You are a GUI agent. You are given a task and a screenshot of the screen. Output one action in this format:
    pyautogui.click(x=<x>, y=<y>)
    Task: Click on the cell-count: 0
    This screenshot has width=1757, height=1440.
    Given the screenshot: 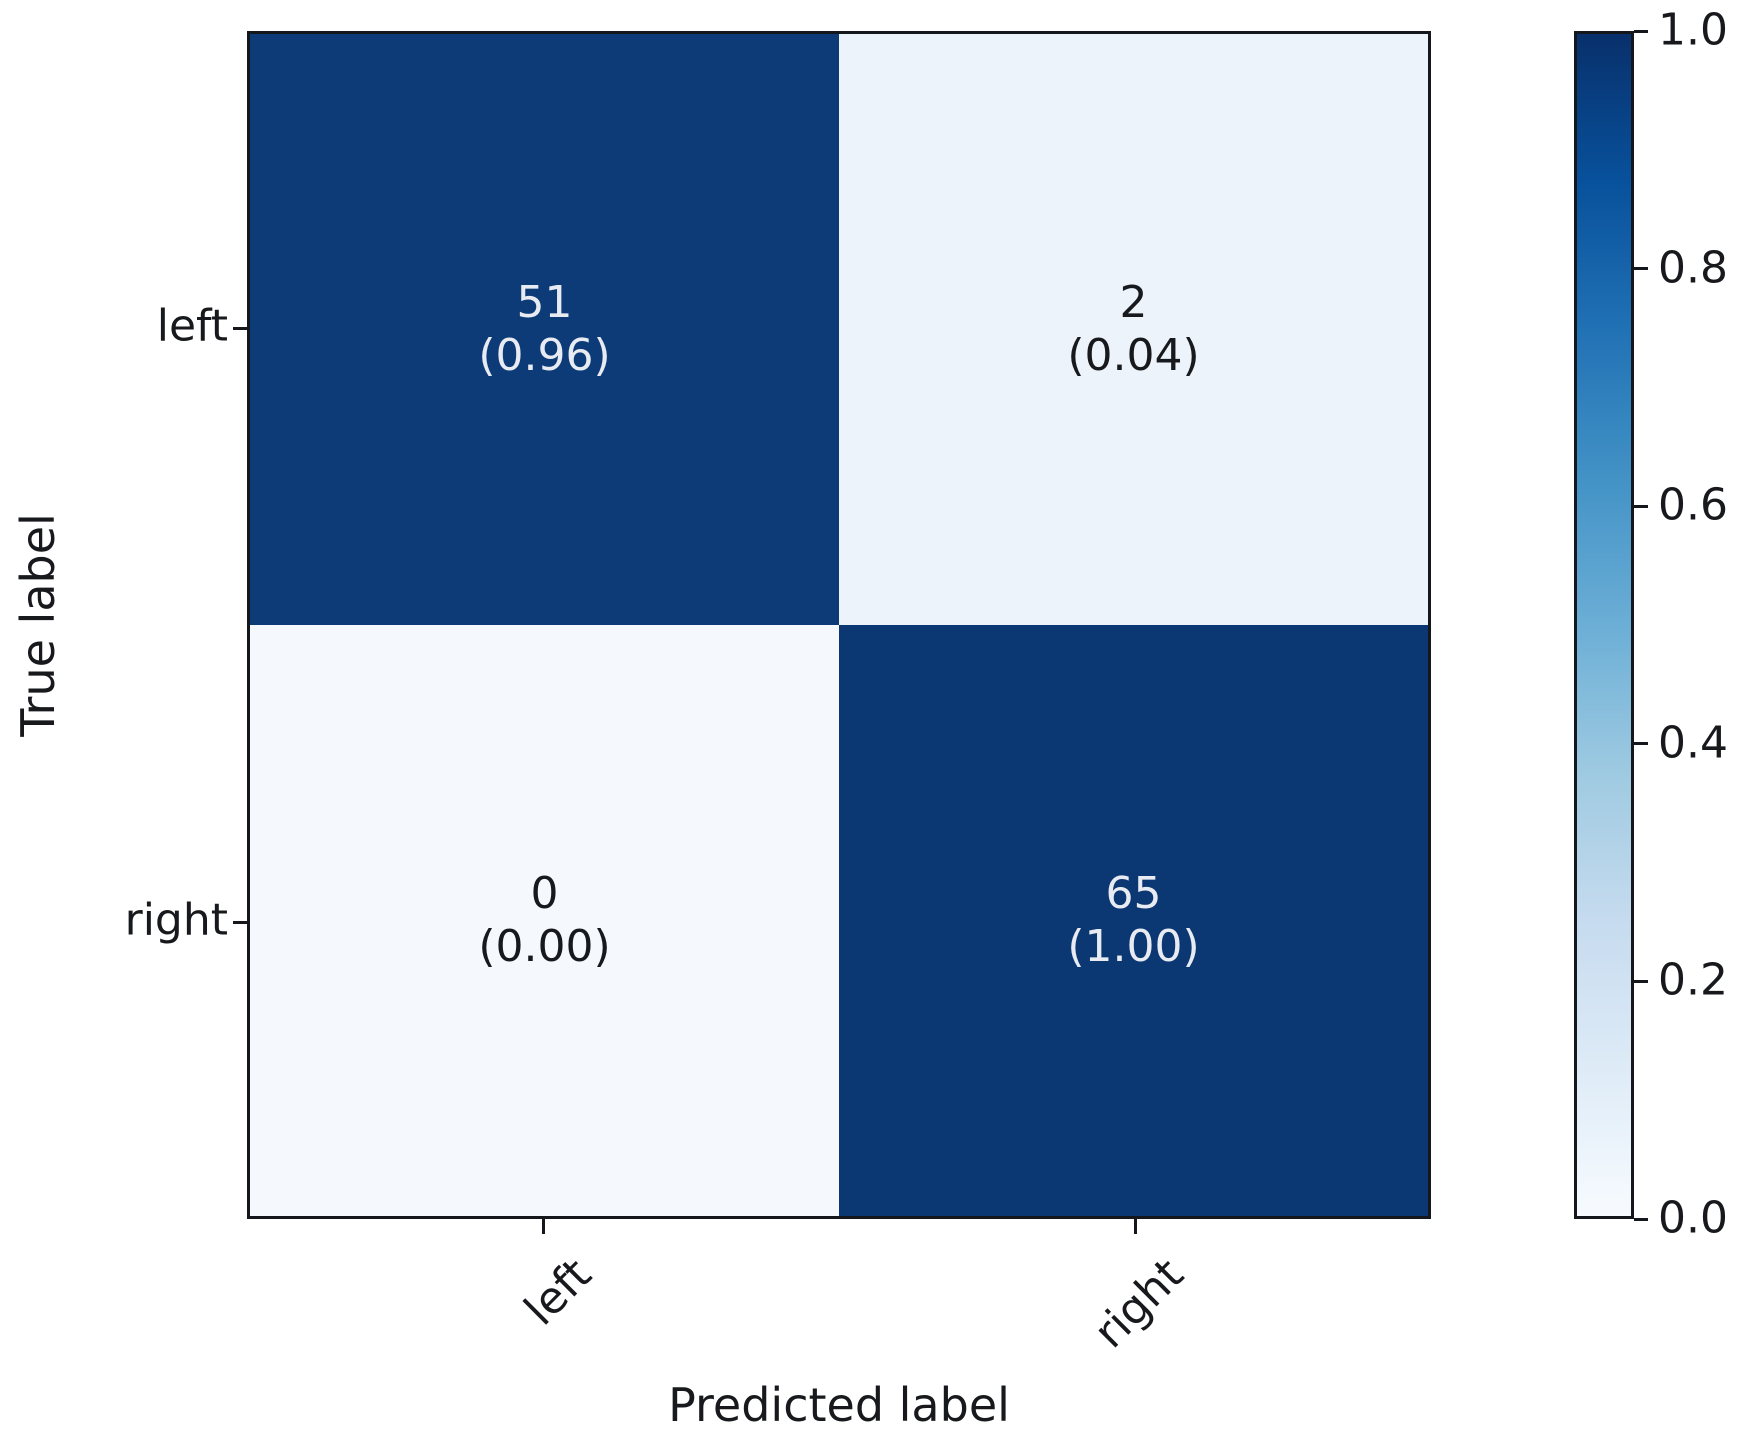 What is the action you would take?
    pyautogui.click(x=544, y=893)
    